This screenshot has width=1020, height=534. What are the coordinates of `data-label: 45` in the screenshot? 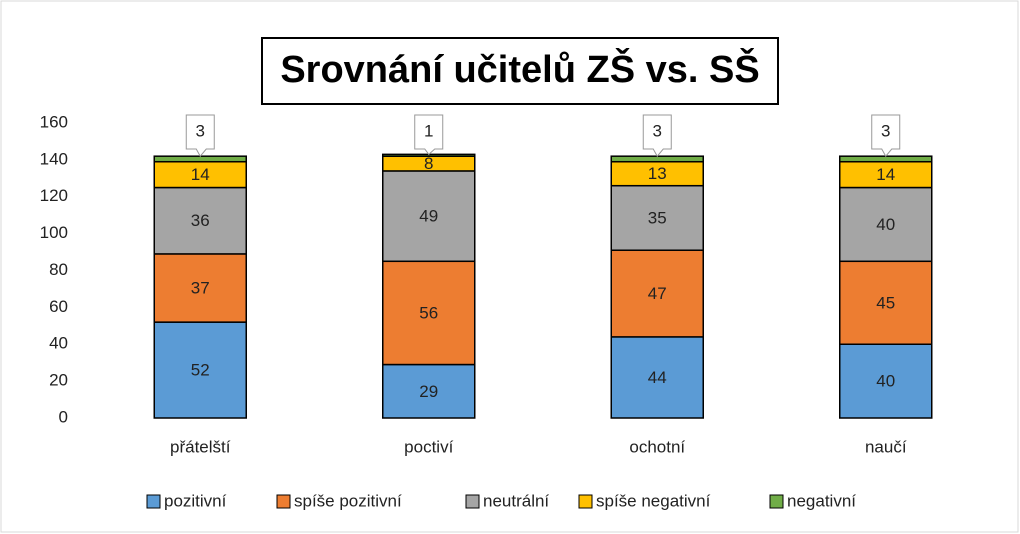 It's located at (885, 302).